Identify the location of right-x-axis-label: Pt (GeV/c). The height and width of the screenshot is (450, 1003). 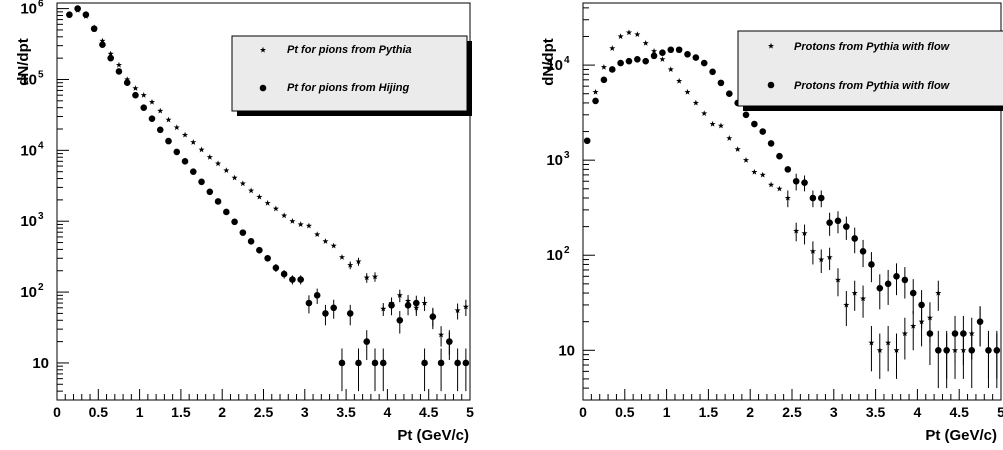
(961, 435).